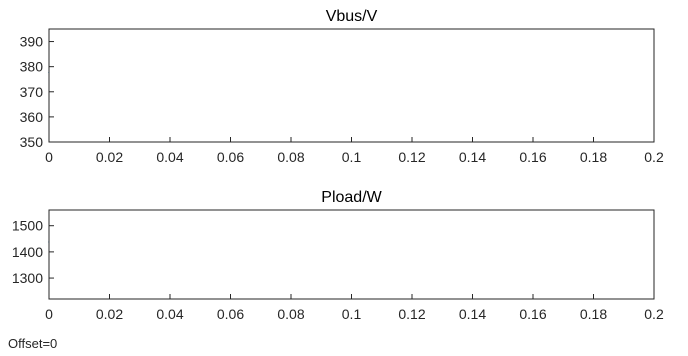 This screenshot has width=688, height=356. I want to click on y-tick-label: 370, so click(32, 92).